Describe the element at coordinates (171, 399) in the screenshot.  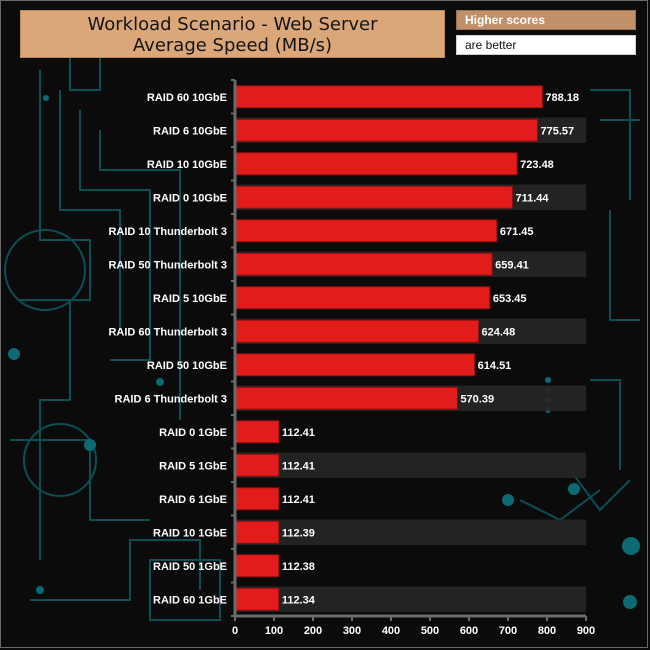
I see `category-label: RAID 6 Thunderbolt 3` at that location.